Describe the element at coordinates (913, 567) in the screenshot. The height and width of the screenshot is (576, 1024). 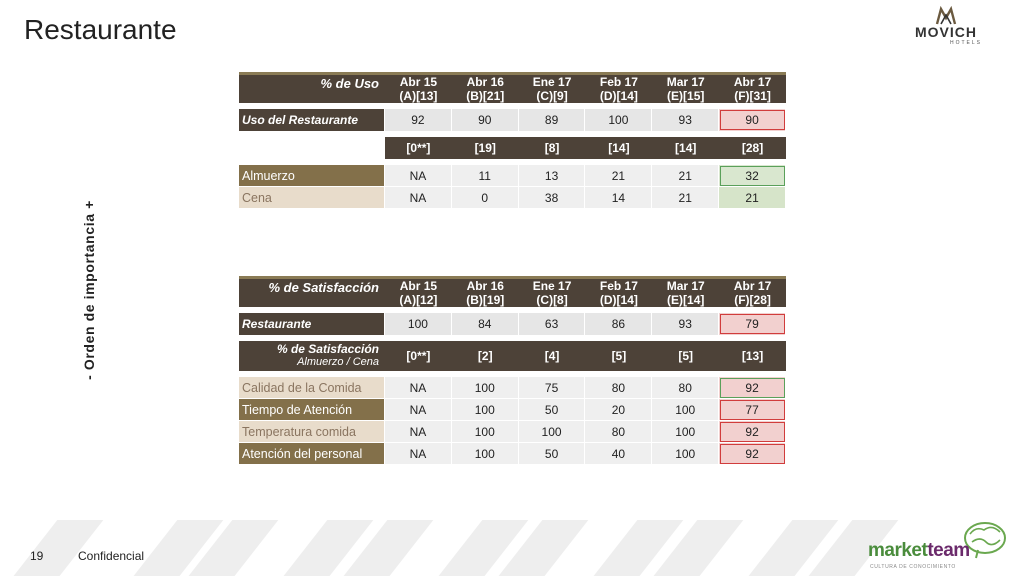
I see `marketteam-tagline: CULTURA DE CONOCIMIENTO` at that location.